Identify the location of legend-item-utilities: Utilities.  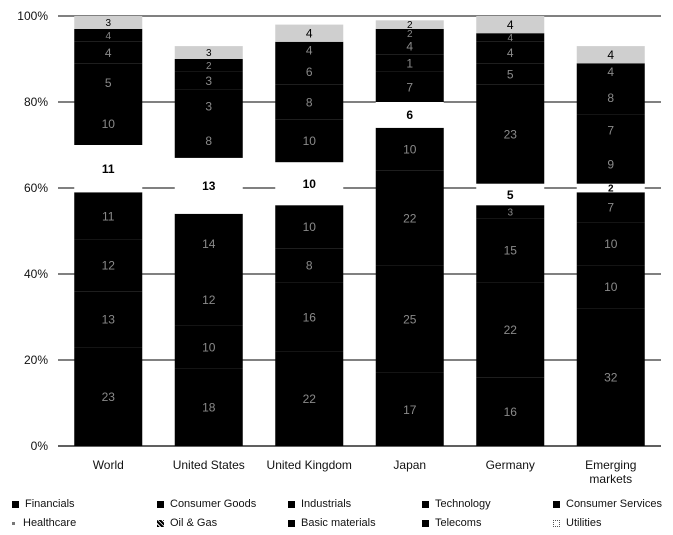
(577, 523).